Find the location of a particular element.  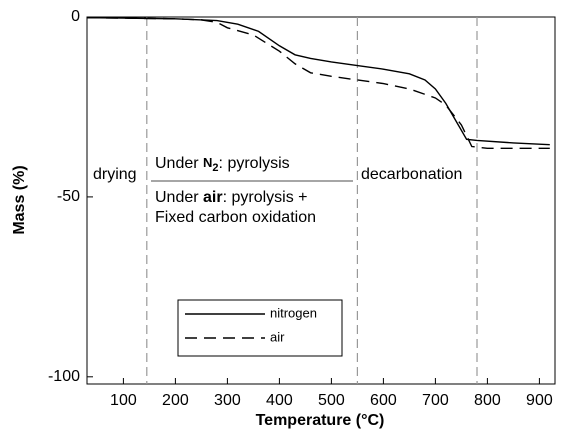

annotation-part: air is located at coordinates (213, 197).